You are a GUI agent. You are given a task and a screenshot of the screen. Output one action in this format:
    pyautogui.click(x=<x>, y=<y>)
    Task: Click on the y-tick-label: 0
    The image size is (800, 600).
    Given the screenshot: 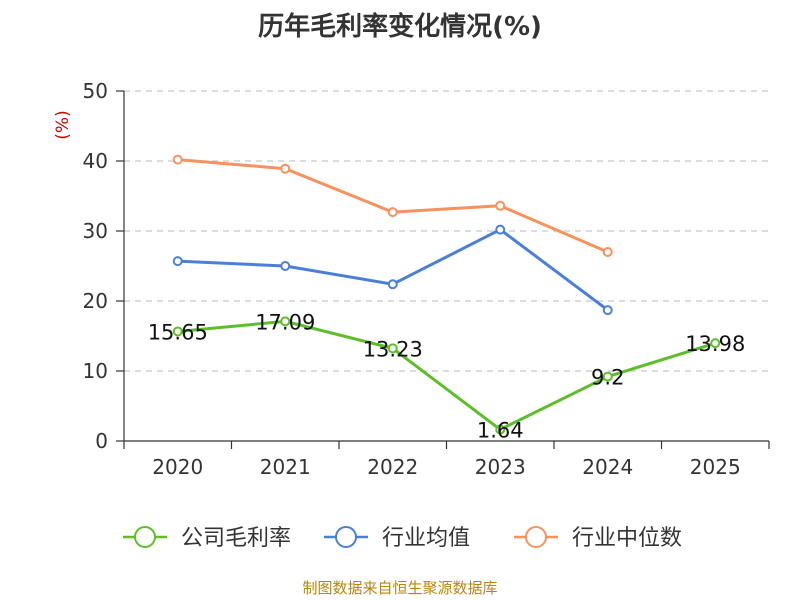 What is the action you would take?
    pyautogui.click(x=101, y=441)
    